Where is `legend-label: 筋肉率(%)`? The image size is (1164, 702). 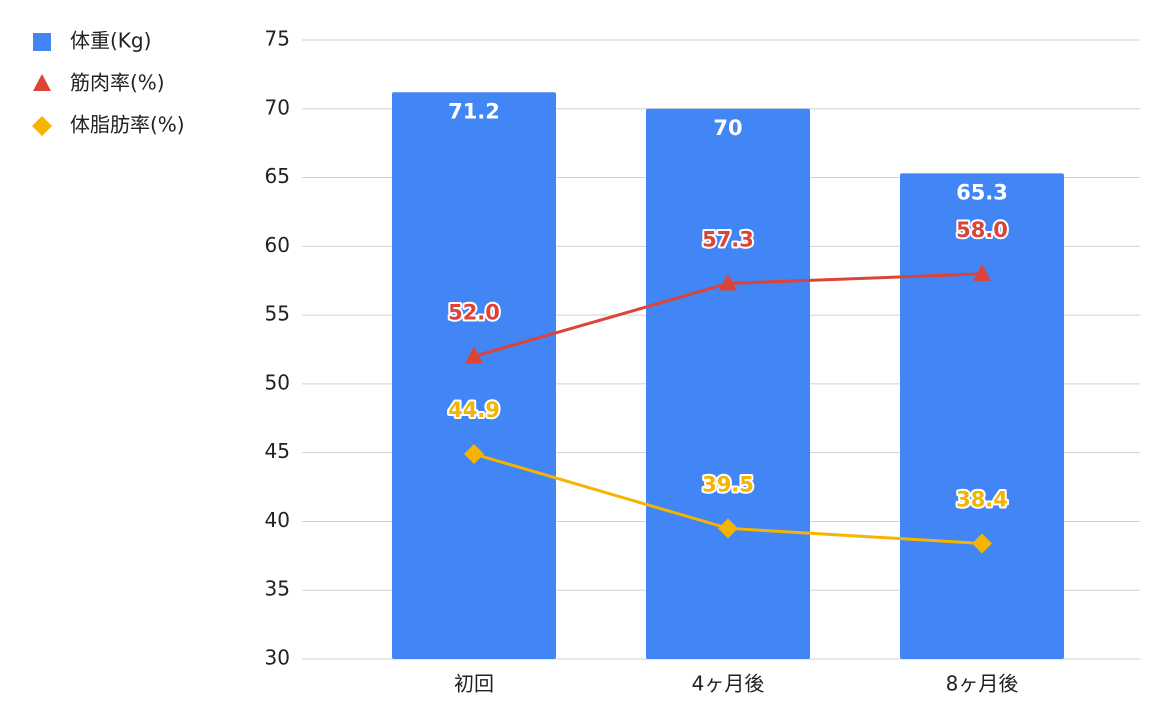
legend-label: 筋肉率(%) is located at coordinates (117, 83).